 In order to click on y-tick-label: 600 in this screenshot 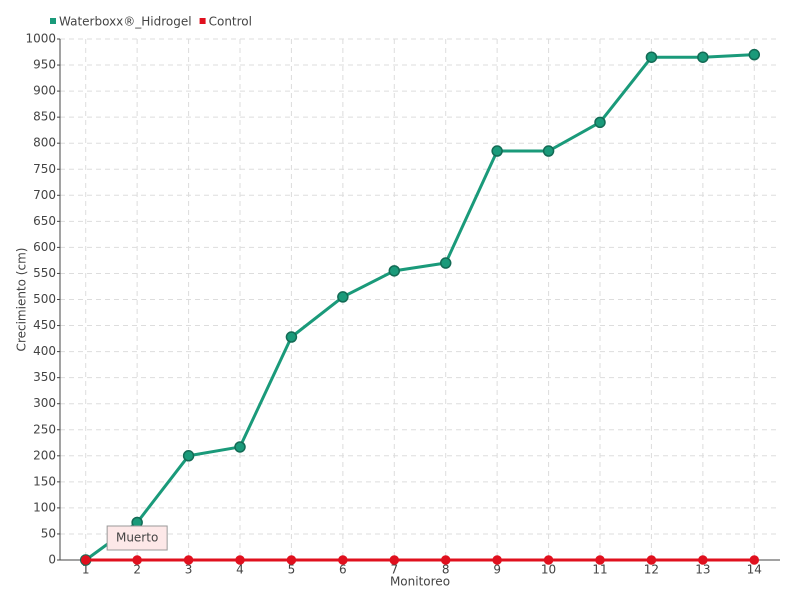, I will do `click(44, 247)`.